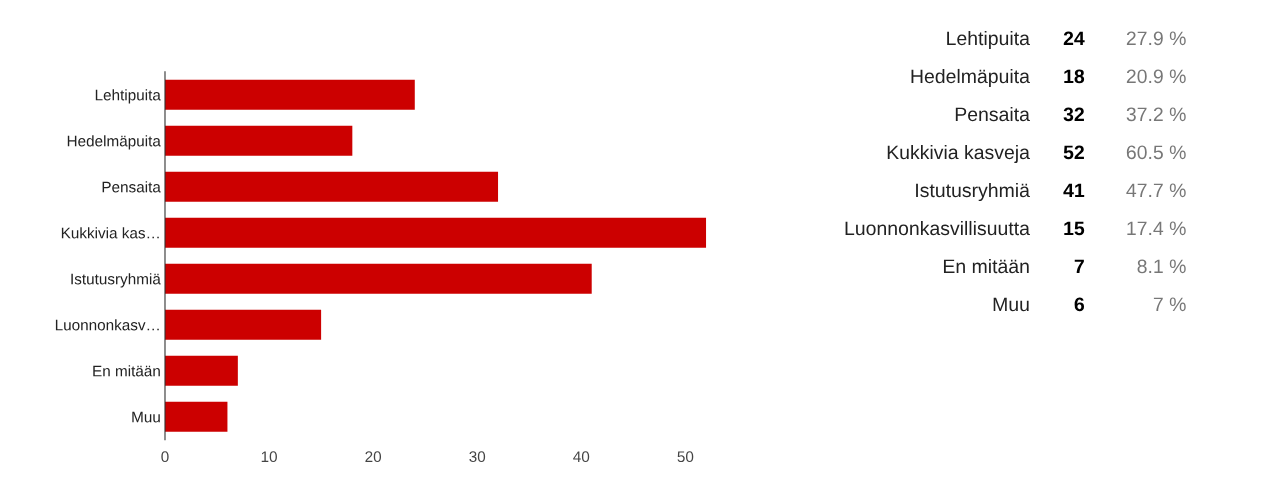 Image resolution: width=1284 pixels, height=502 pixels. I want to click on y-tick-label: En mitään, so click(126, 371).